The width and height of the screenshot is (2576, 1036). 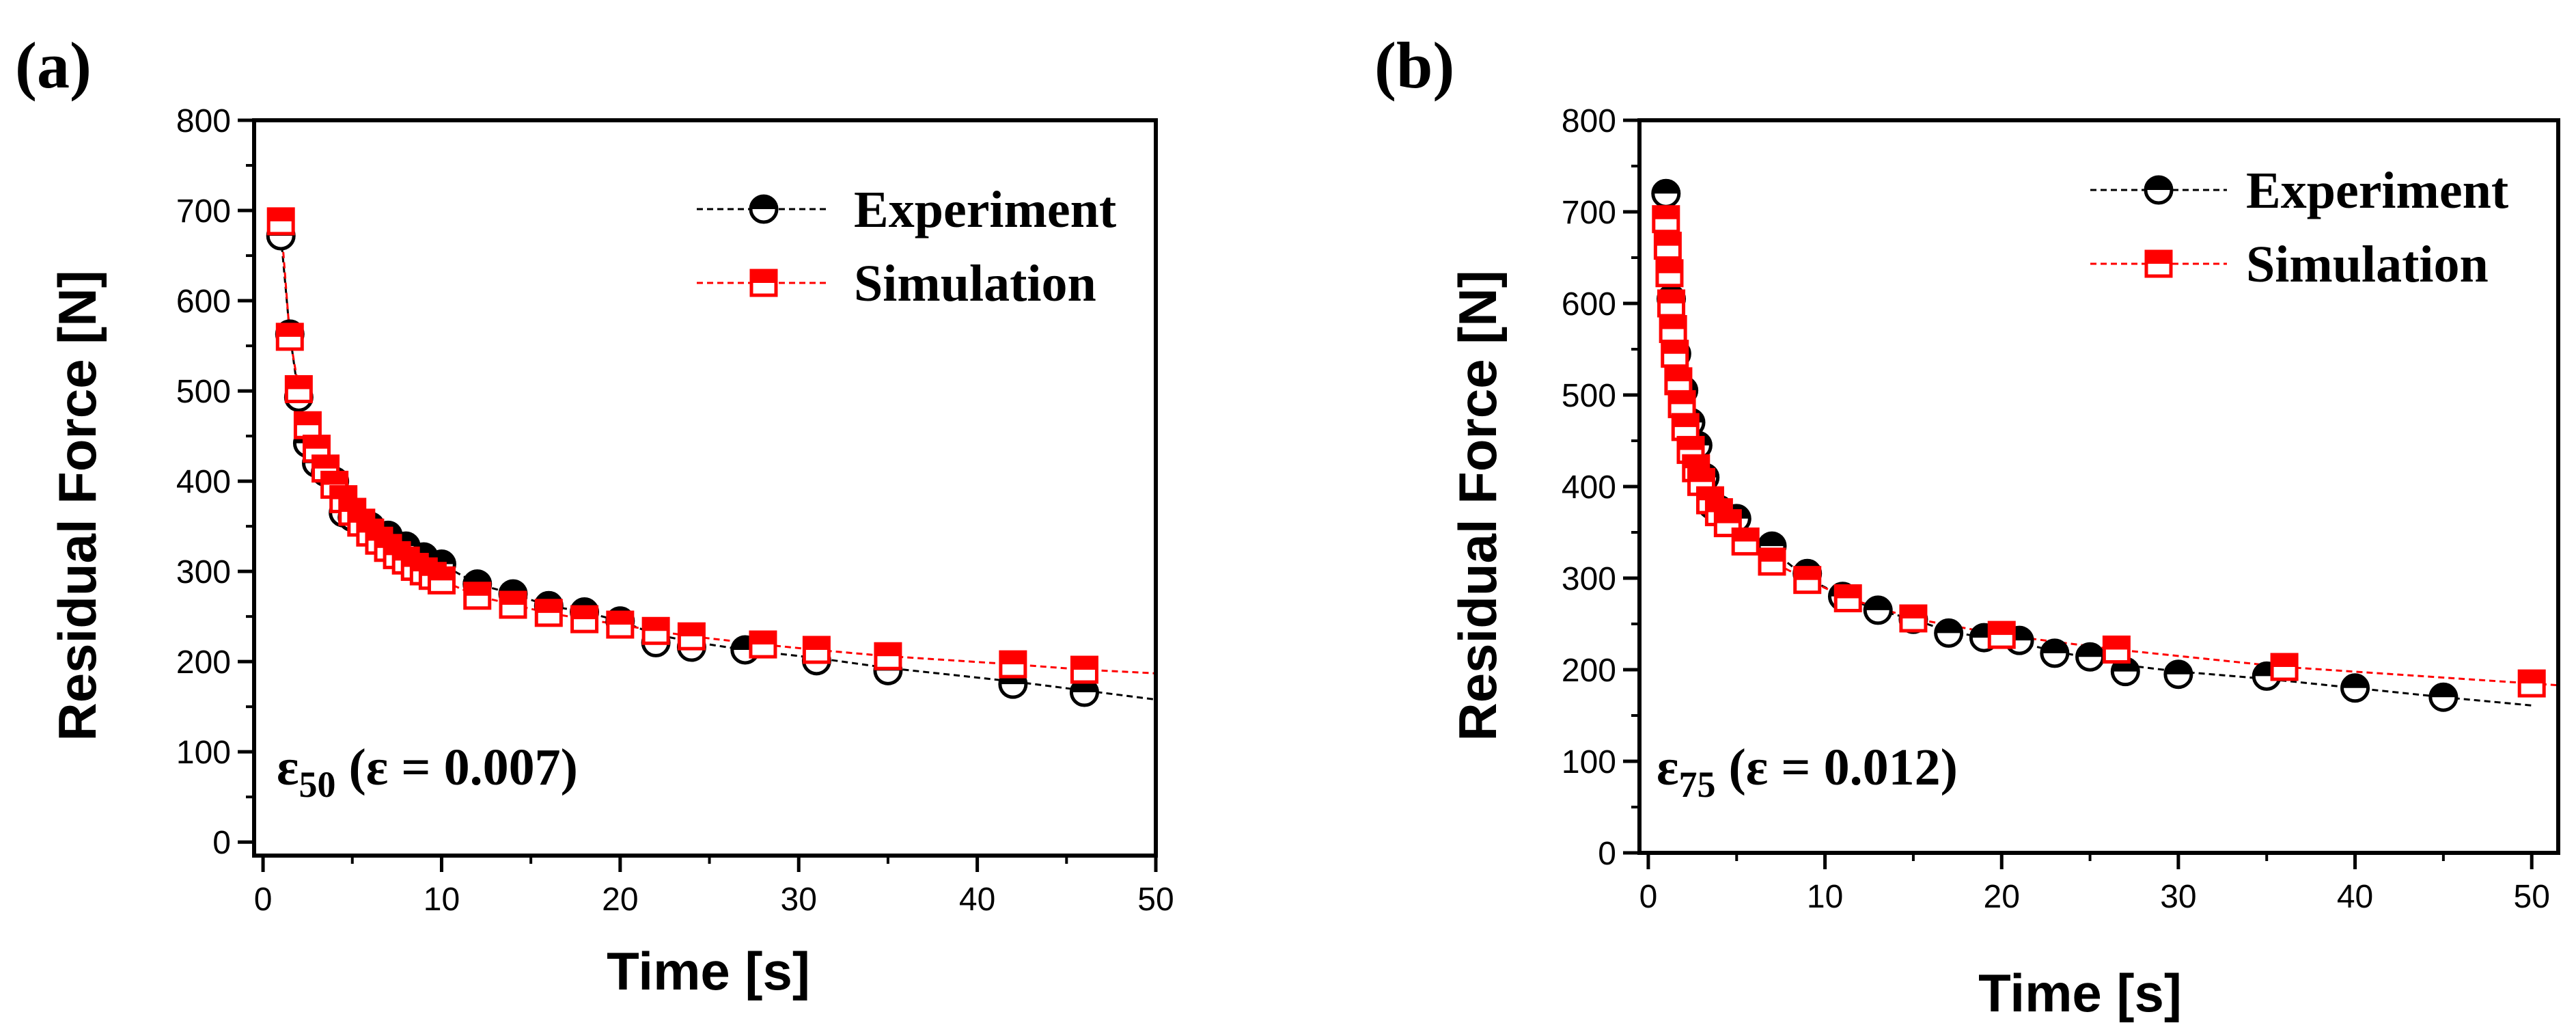 I want to click on x-tick-label: 10, so click(x=1825, y=897).